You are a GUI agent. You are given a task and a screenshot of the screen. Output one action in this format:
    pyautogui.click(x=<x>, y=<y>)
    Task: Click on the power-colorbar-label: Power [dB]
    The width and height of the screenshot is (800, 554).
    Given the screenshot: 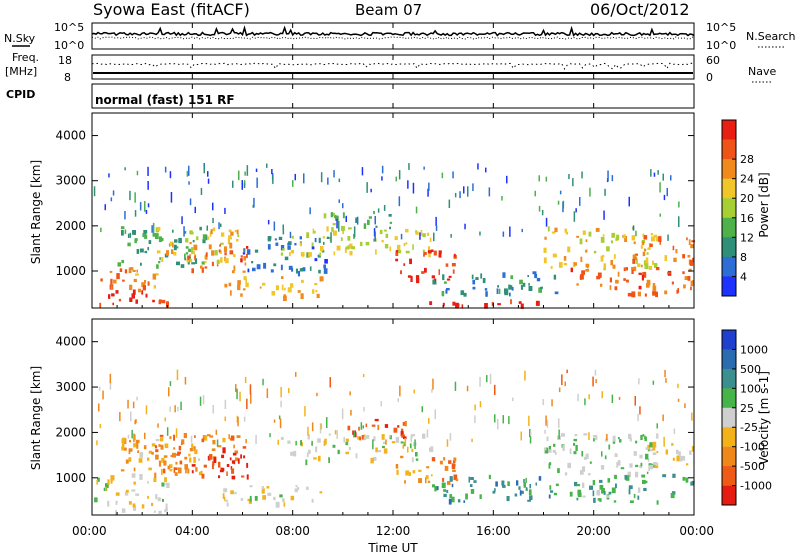 What is the action you would take?
    pyautogui.click(x=764, y=204)
    